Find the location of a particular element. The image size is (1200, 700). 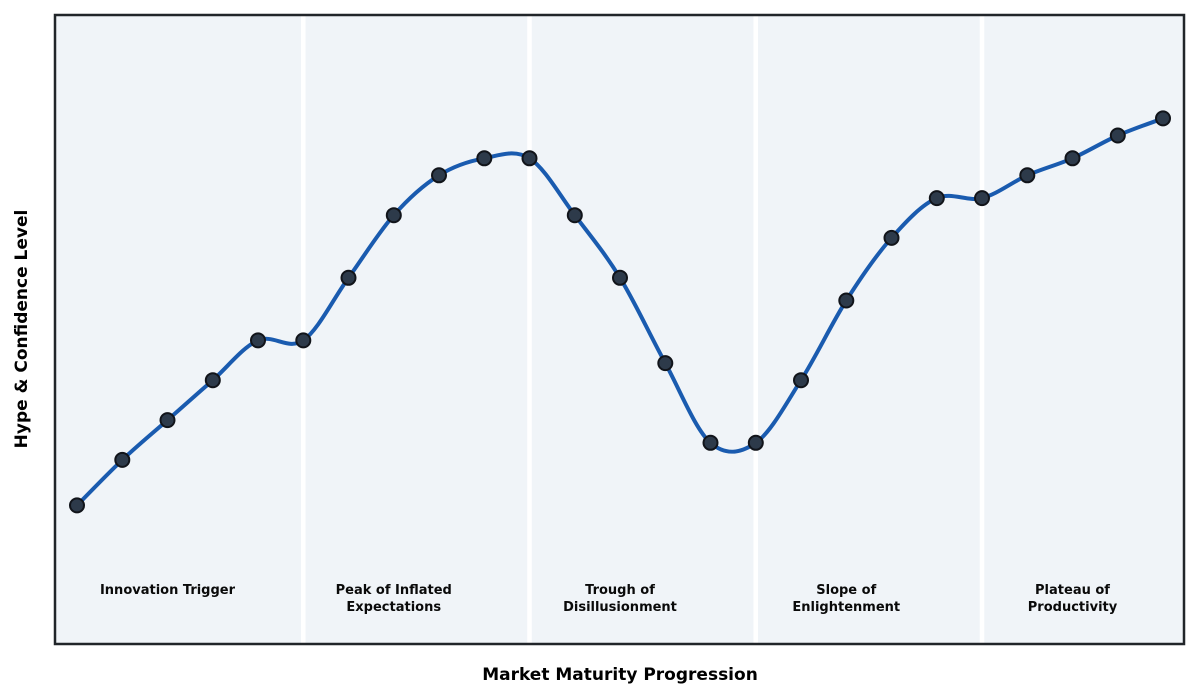

phase-label-line: Productivity is located at coordinates (1073, 607).